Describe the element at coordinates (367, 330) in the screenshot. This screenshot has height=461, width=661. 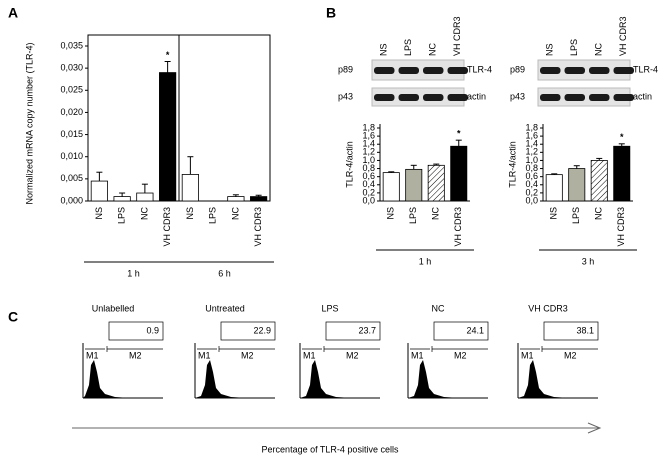
I see `positive-value: 23.7` at that location.